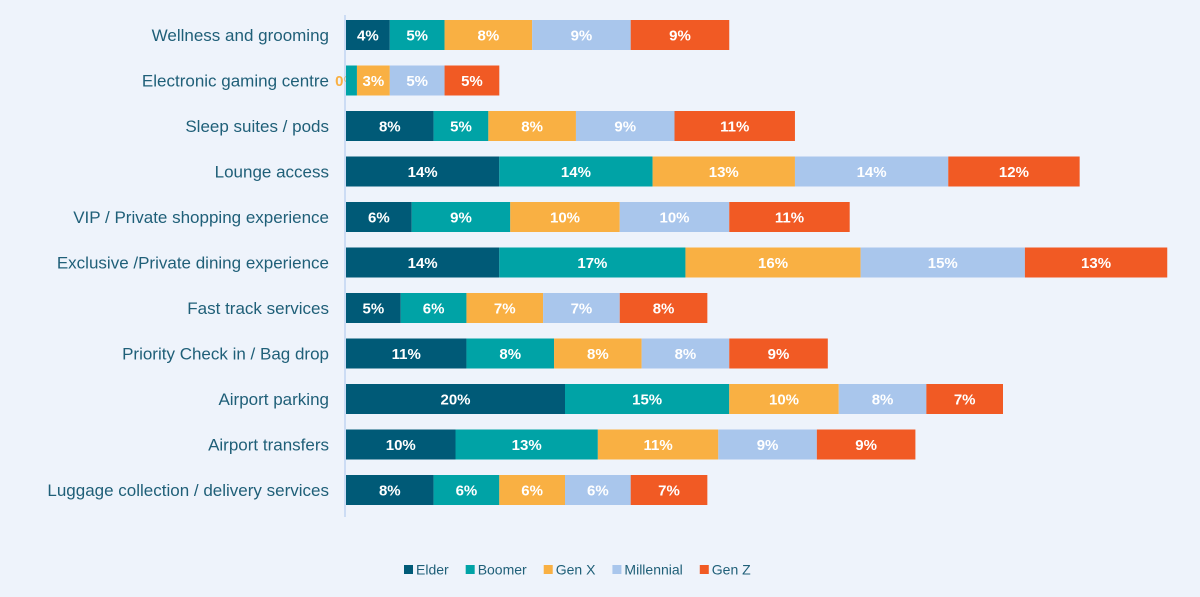 This screenshot has height=597, width=1200. I want to click on category-label: Luggage collection / delivery services, so click(188, 490).